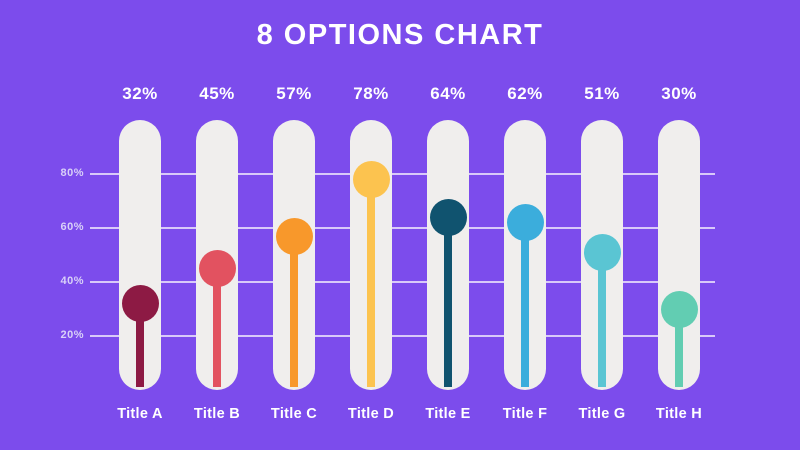  Describe the element at coordinates (525, 414) in the screenshot. I see `category-label: Title F` at that location.